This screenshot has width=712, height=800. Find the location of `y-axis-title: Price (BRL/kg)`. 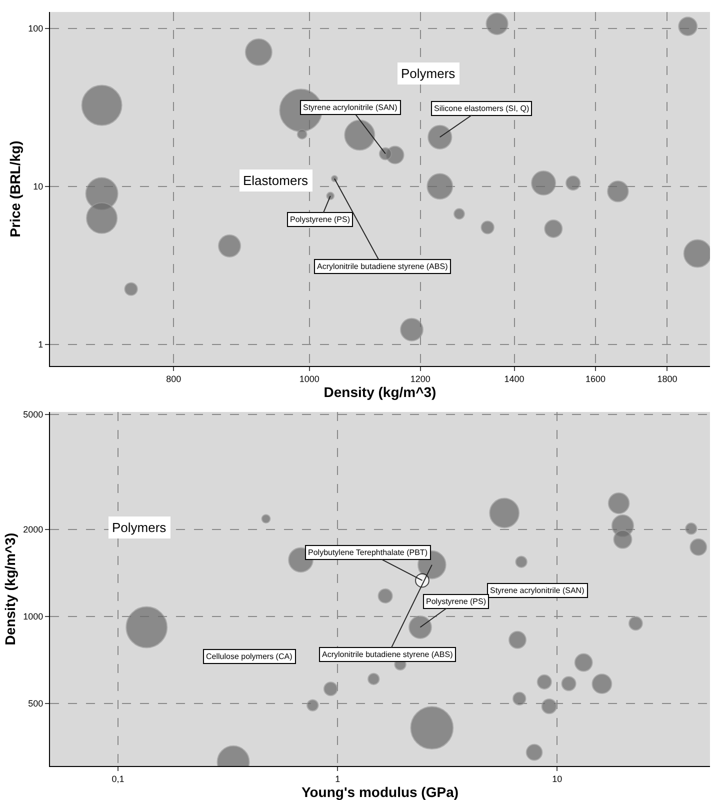

y-axis-title: Price (BRL/kg) is located at coordinates (14, 189).